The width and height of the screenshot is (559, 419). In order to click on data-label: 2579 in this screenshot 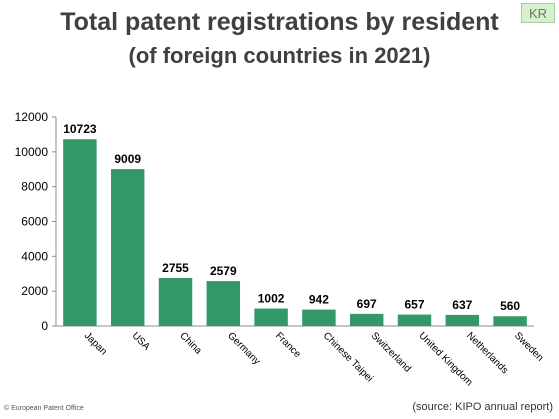, I will do `click(223, 271)`.